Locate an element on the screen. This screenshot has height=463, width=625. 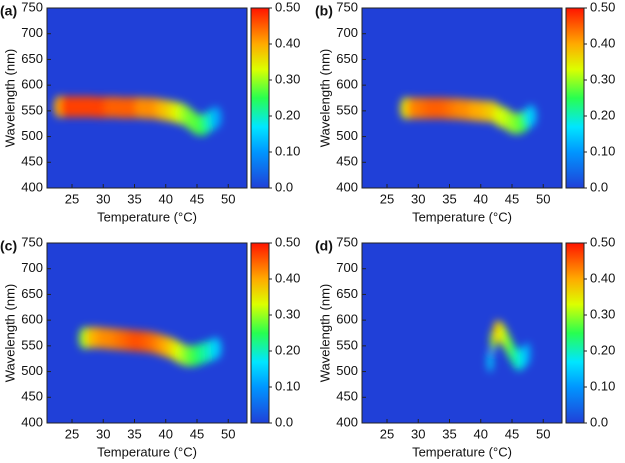
panel-label: (b) is located at coordinates (324, 11).